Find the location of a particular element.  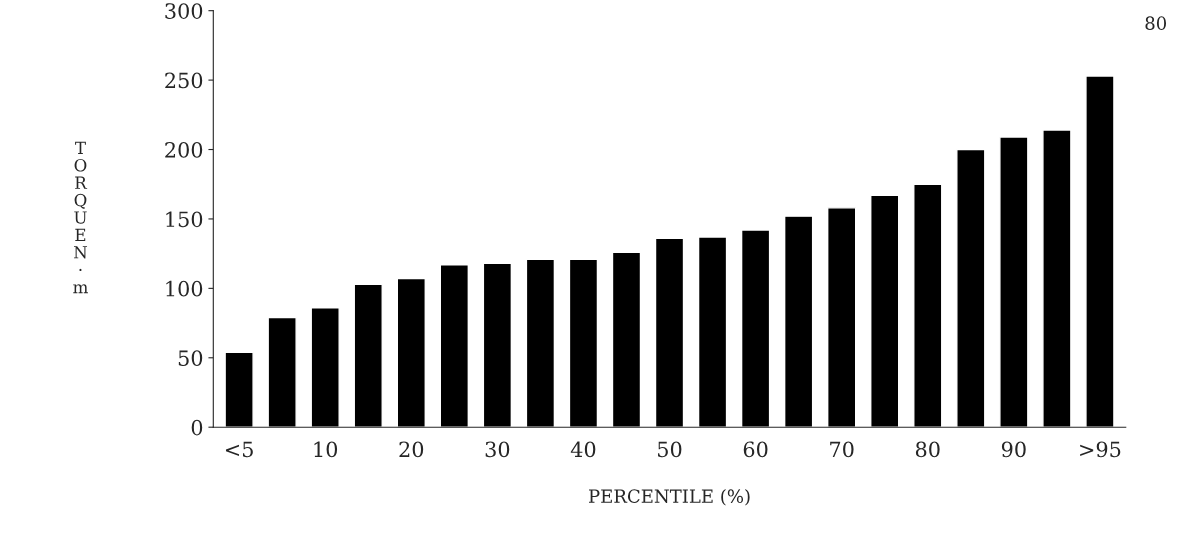

y-tick-label: 200 is located at coordinates (184, 149).